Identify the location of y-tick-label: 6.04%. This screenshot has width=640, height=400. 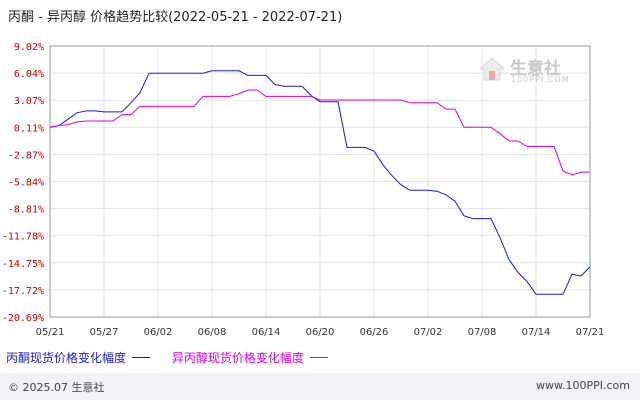
(29, 74).